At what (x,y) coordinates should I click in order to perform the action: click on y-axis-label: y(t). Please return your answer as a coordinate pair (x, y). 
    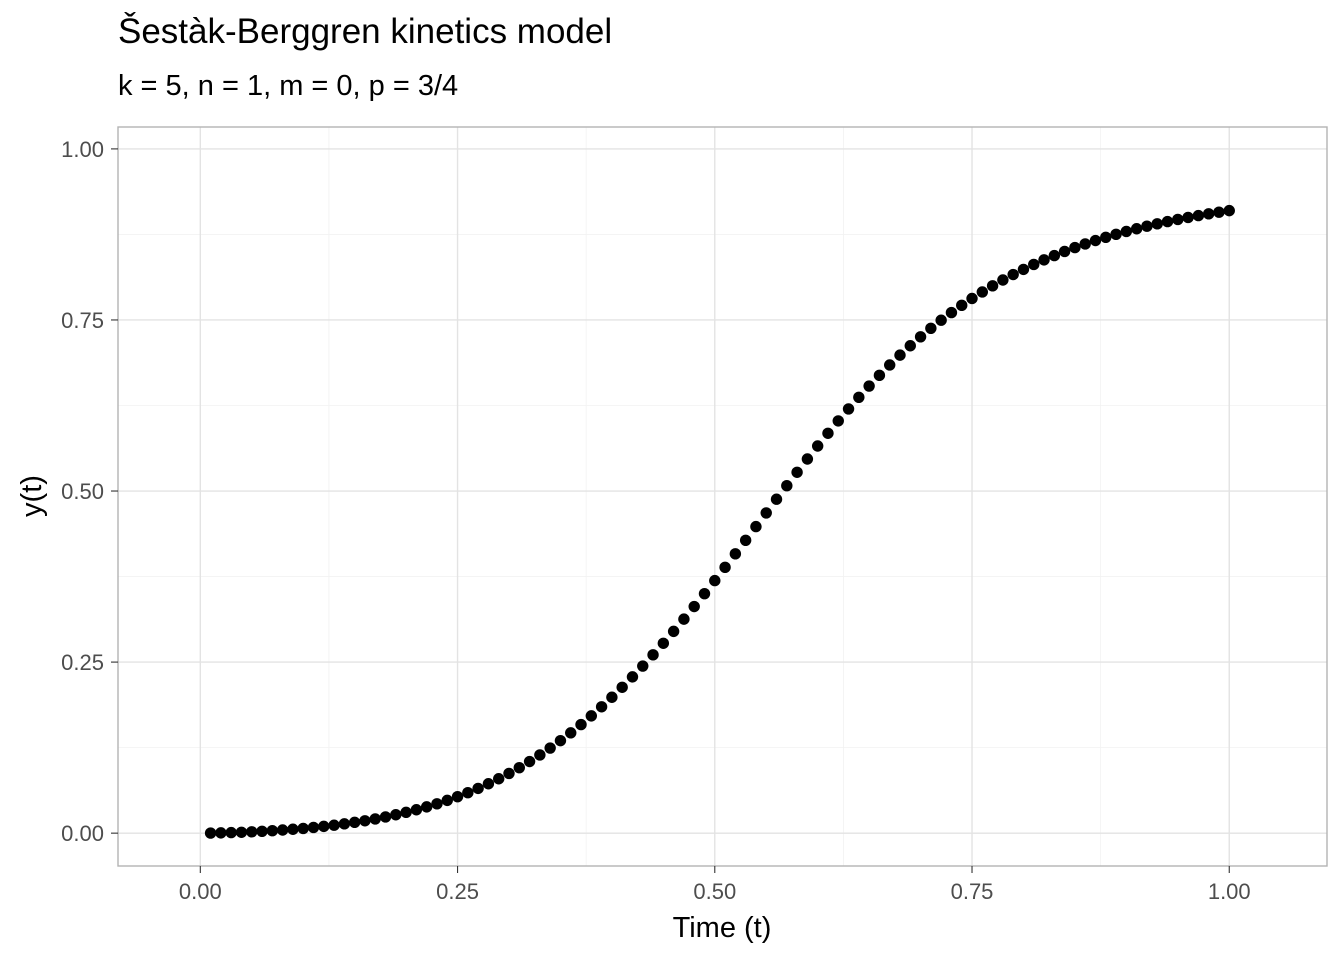
    Looking at the image, I should click on (32, 496).